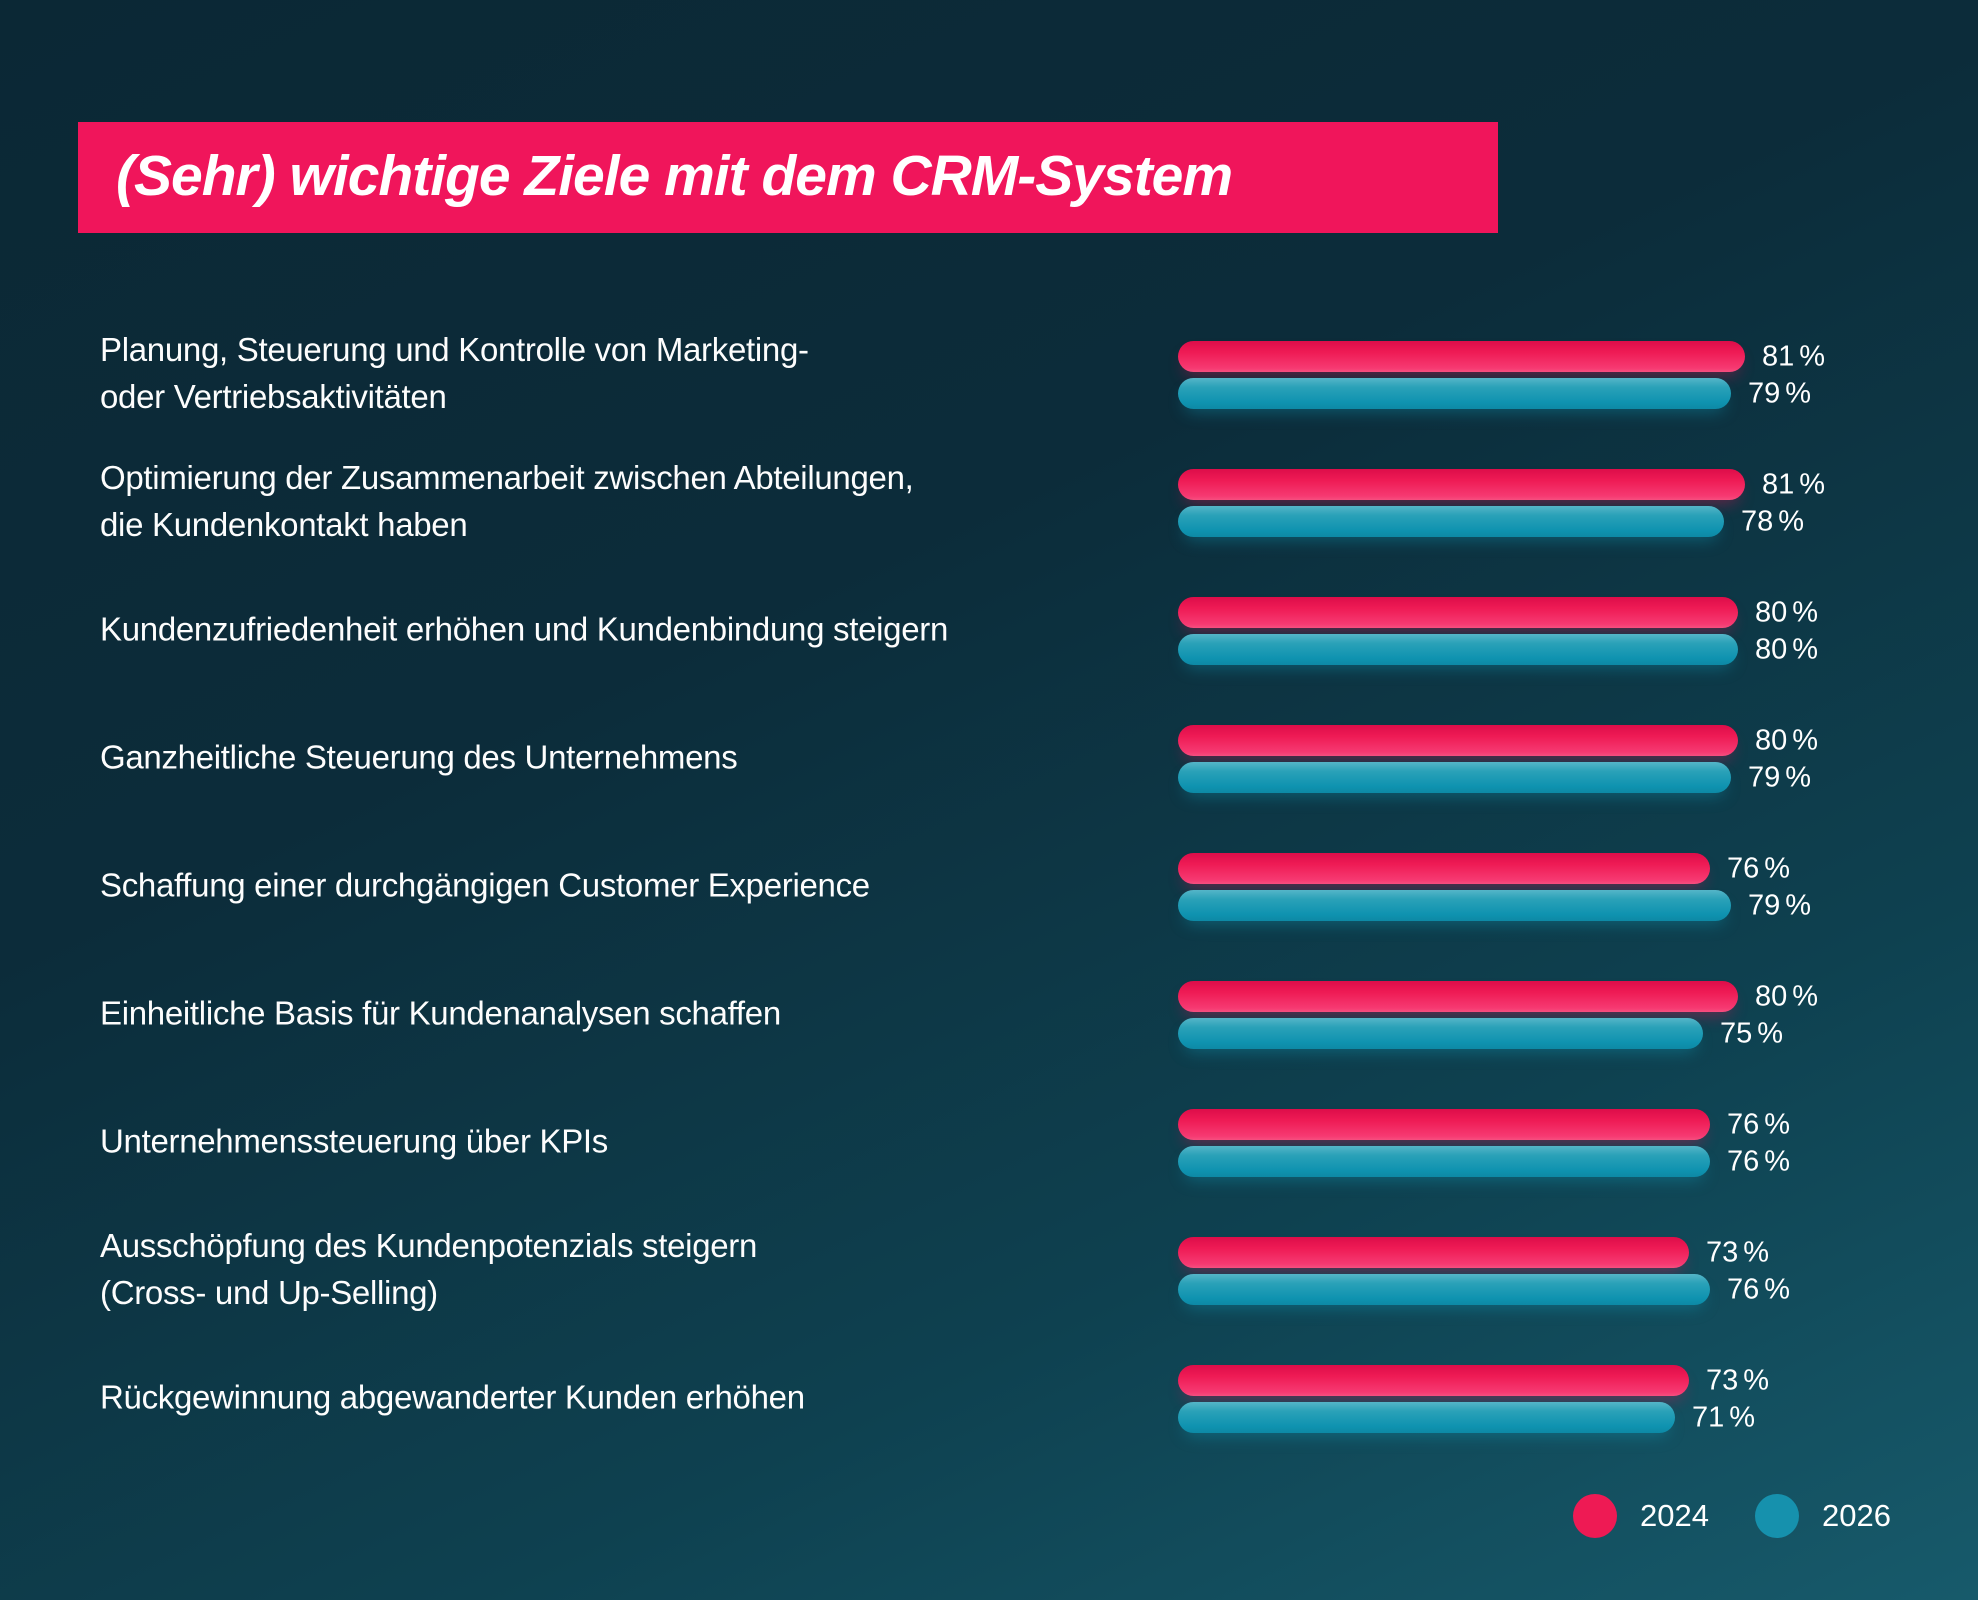 This screenshot has height=1600, width=1978. Describe the element at coordinates (1757, 521) in the screenshot. I see `value-number: 78` at that location.